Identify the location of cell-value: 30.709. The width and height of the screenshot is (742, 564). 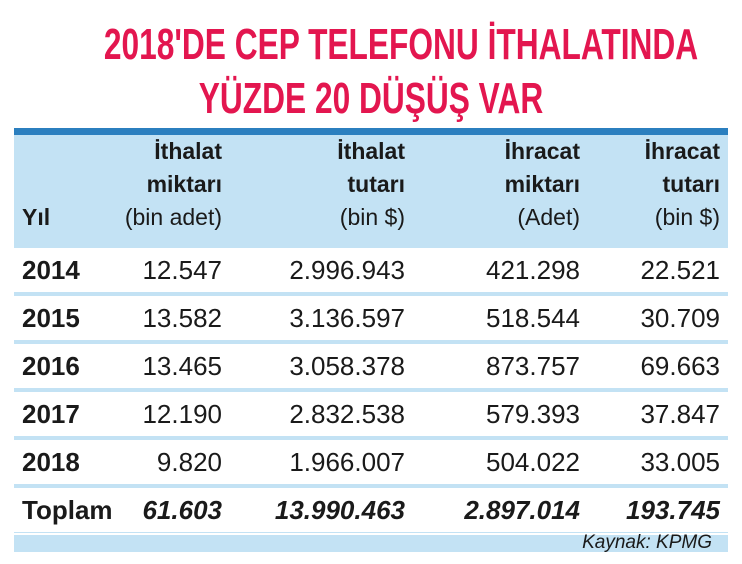
(680, 318).